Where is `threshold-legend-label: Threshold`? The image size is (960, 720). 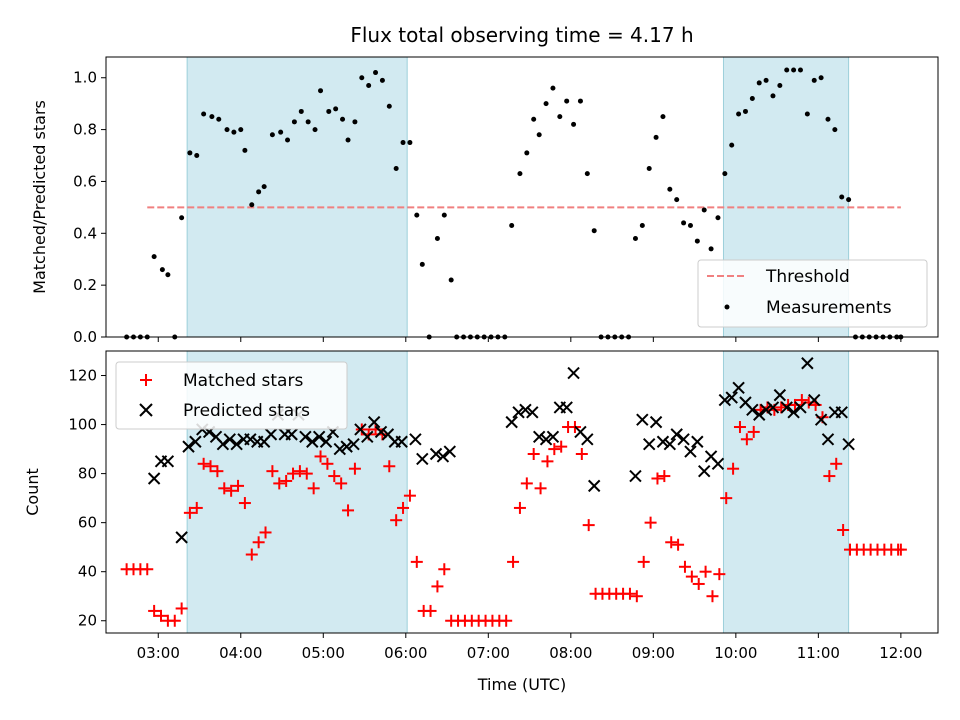 threshold-legend-label: Threshold is located at coordinates (807, 277).